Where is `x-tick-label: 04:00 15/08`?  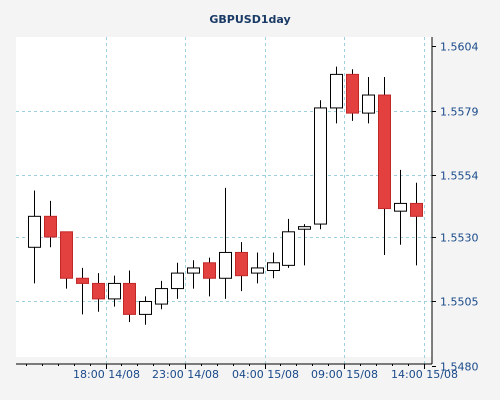
x-tick-label: 04:00 15/08 is located at coordinates (265, 374).